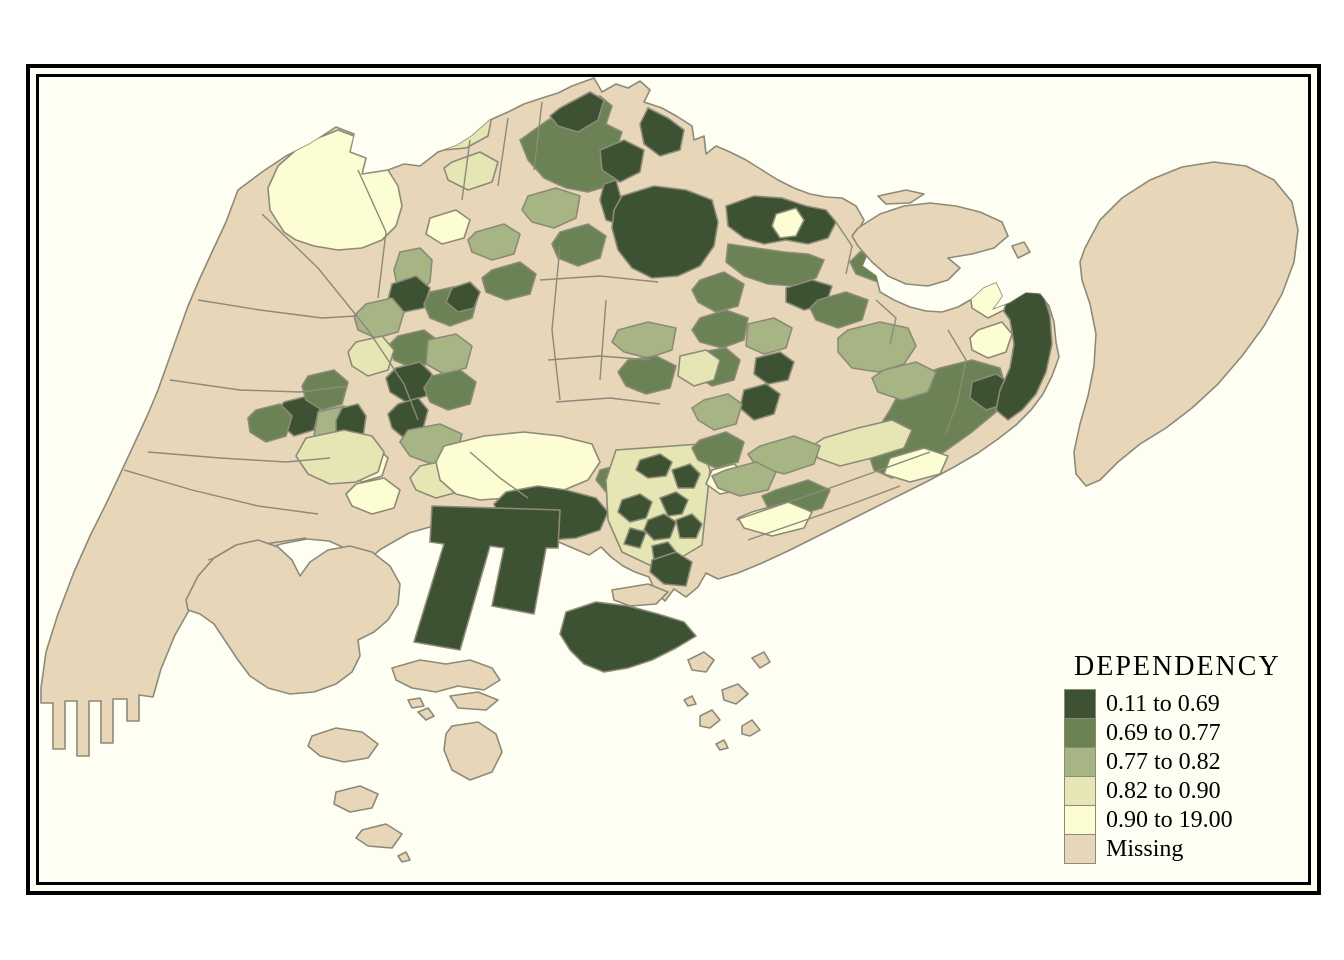  I want to click on legend-label: 0.82 to 0.90, so click(1163, 791).